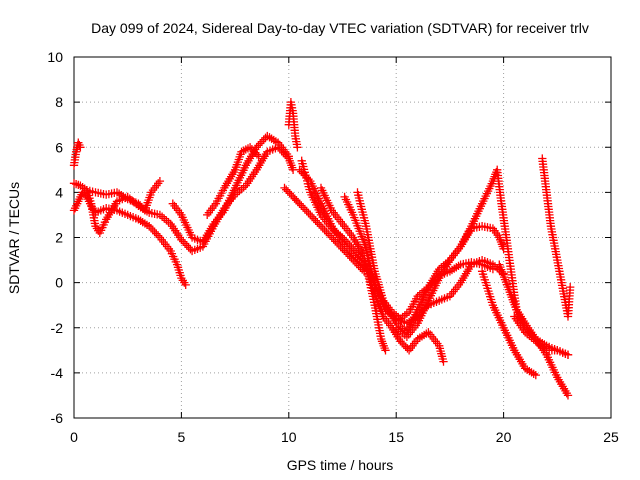 Image resolution: width=640 pixels, height=480 pixels. What do you see at coordinates (59, 147) in the screenshot?
I see `y-tick-label: 6` at bounding box center [59, 147].